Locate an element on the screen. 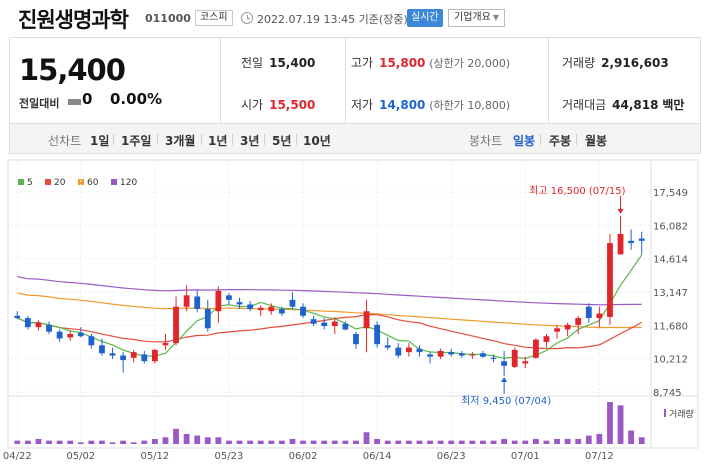 This screenshot has height=465, width=705. y-tick-label: 13,147 is located at coordinates (670, 293).